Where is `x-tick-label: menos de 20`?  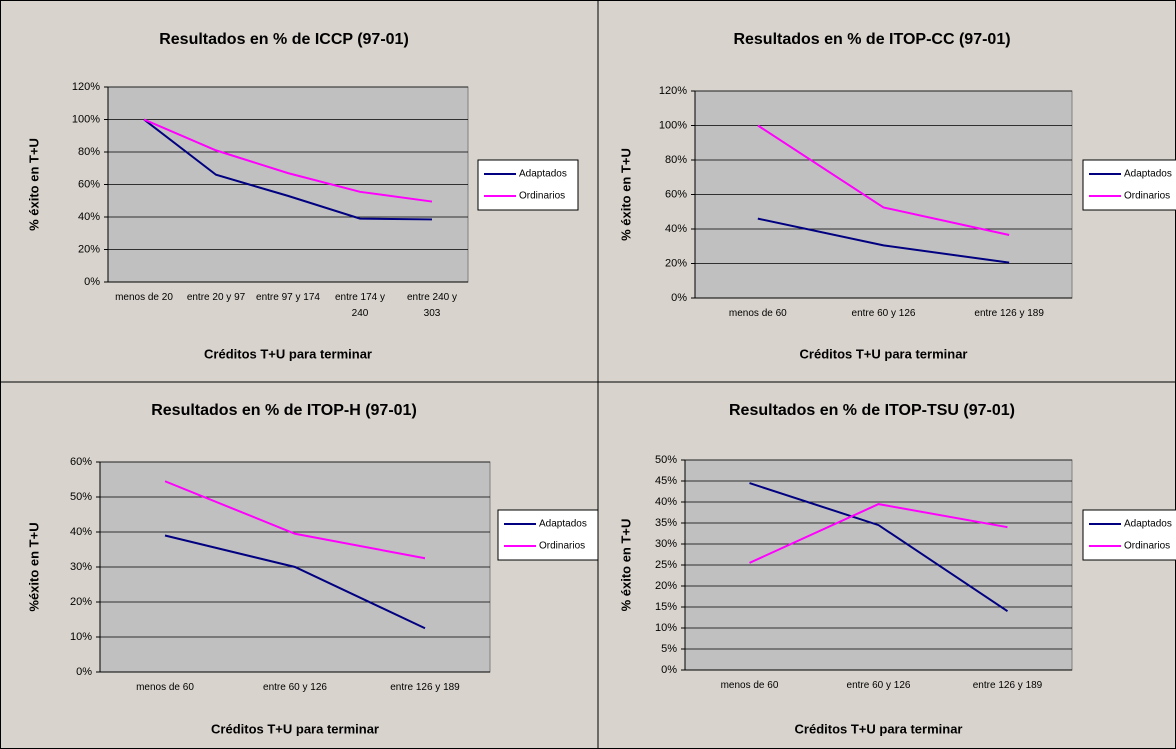
x-tick-label: menos de 20 is located at coordinates (144, 297).